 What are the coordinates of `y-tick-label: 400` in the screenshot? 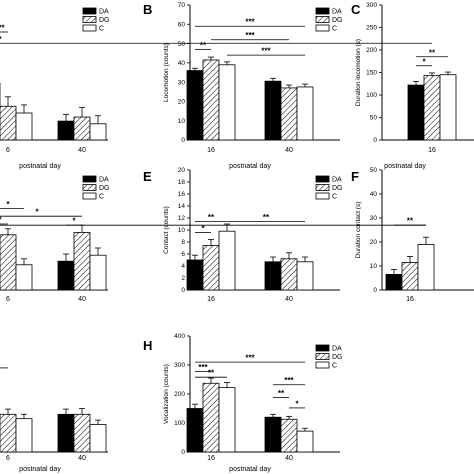 It's located at (179, 336).